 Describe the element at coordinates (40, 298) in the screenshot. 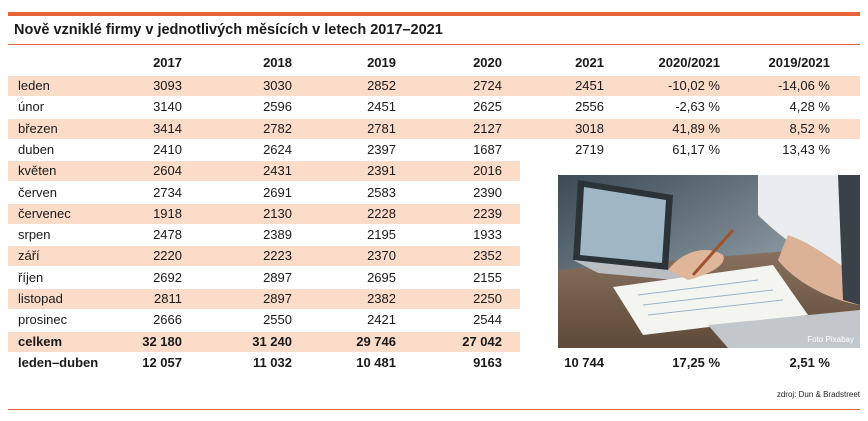

I see `row-label: listopad` at that location.